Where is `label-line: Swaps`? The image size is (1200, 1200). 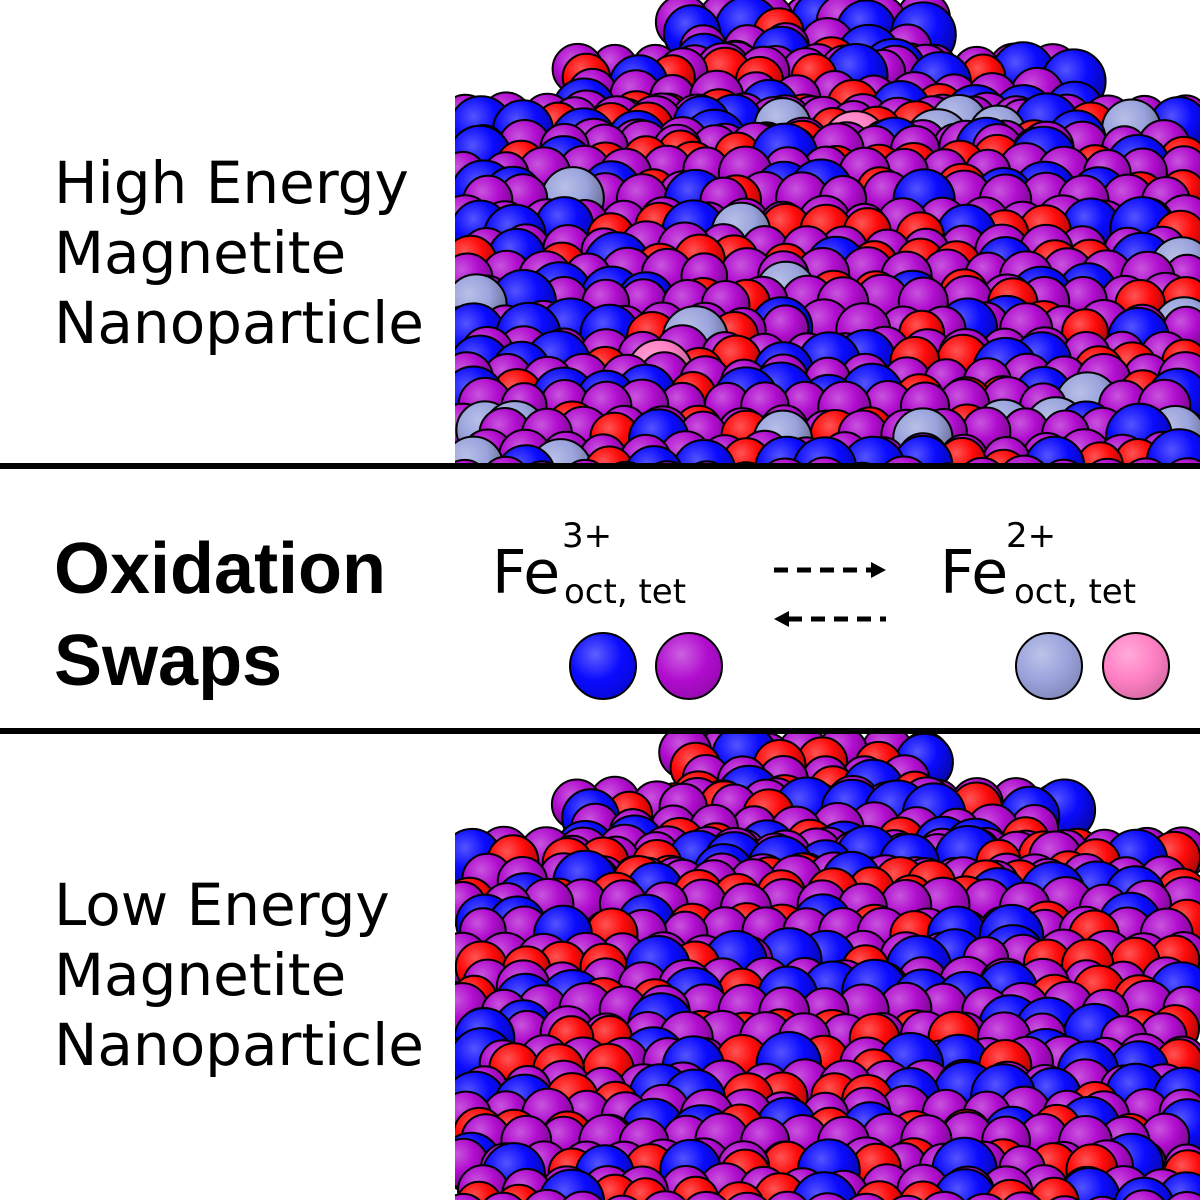 label-line: Swaps is located at coordinates (168, 661).